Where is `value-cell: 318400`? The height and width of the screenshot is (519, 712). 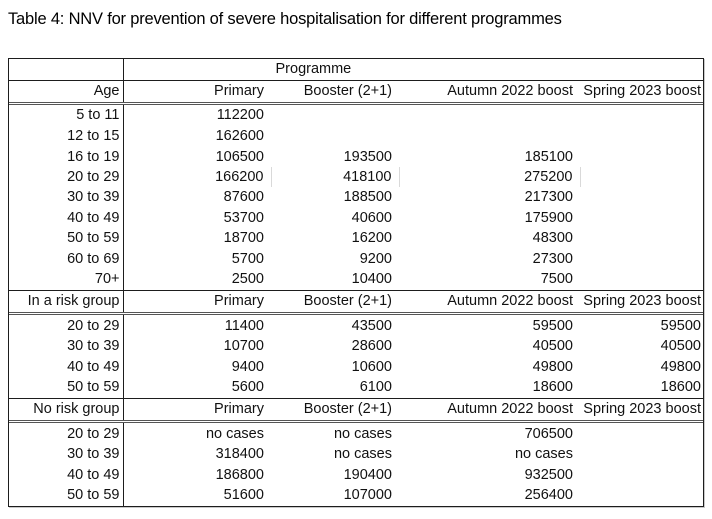
value-cell: 318400 is located at coordinates (239, 454).